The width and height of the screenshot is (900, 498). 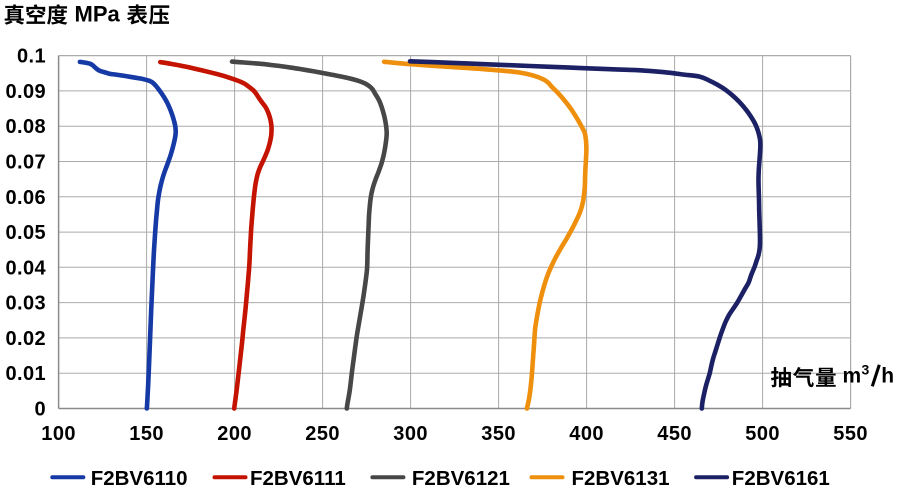 I want to click on svg-text: F2BV6121, so click(x=461, y=478).